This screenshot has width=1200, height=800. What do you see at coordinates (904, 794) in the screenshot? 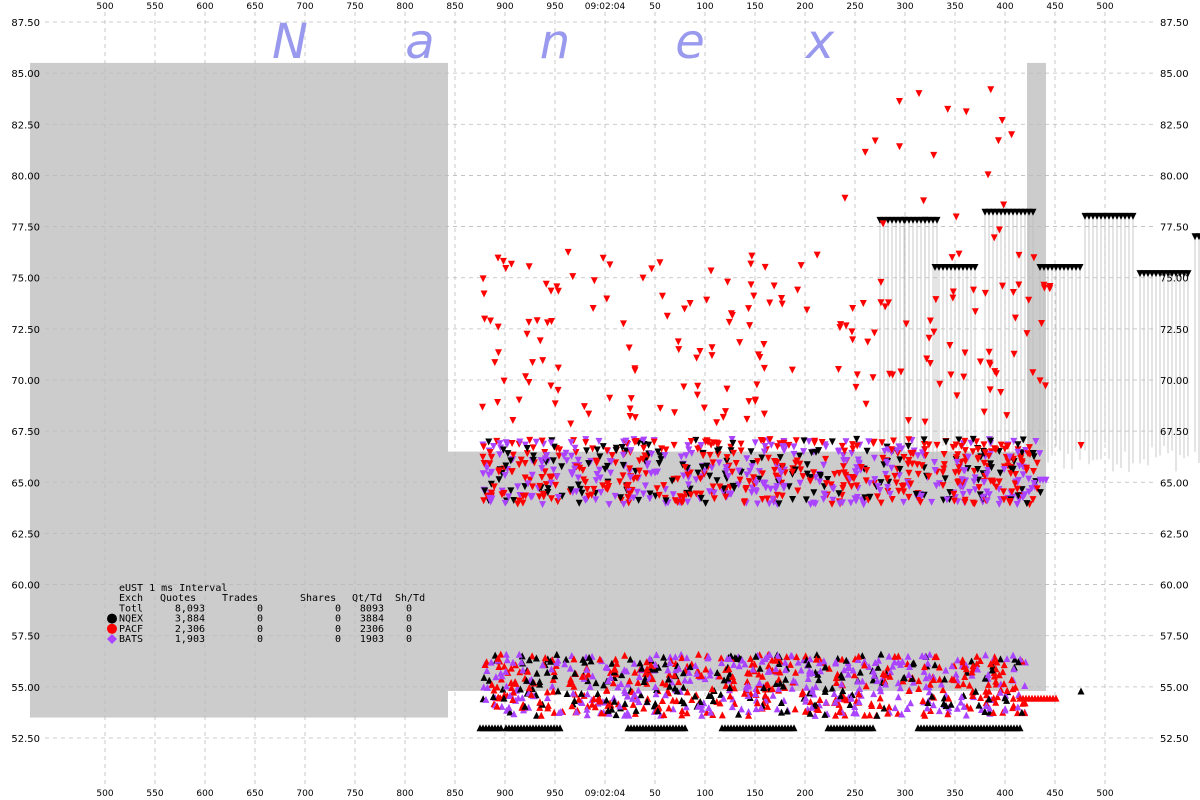
I see `x-tick-label-bottom: 300` at bounding box center [904, 794].